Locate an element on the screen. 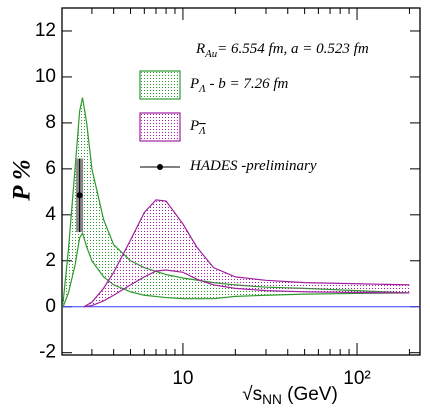 Image resolution: width=430 pixels, height=412 pixels. annotation-part: = 6.554 fm, a = 0.523 fm is located at coordinates (293, 49).